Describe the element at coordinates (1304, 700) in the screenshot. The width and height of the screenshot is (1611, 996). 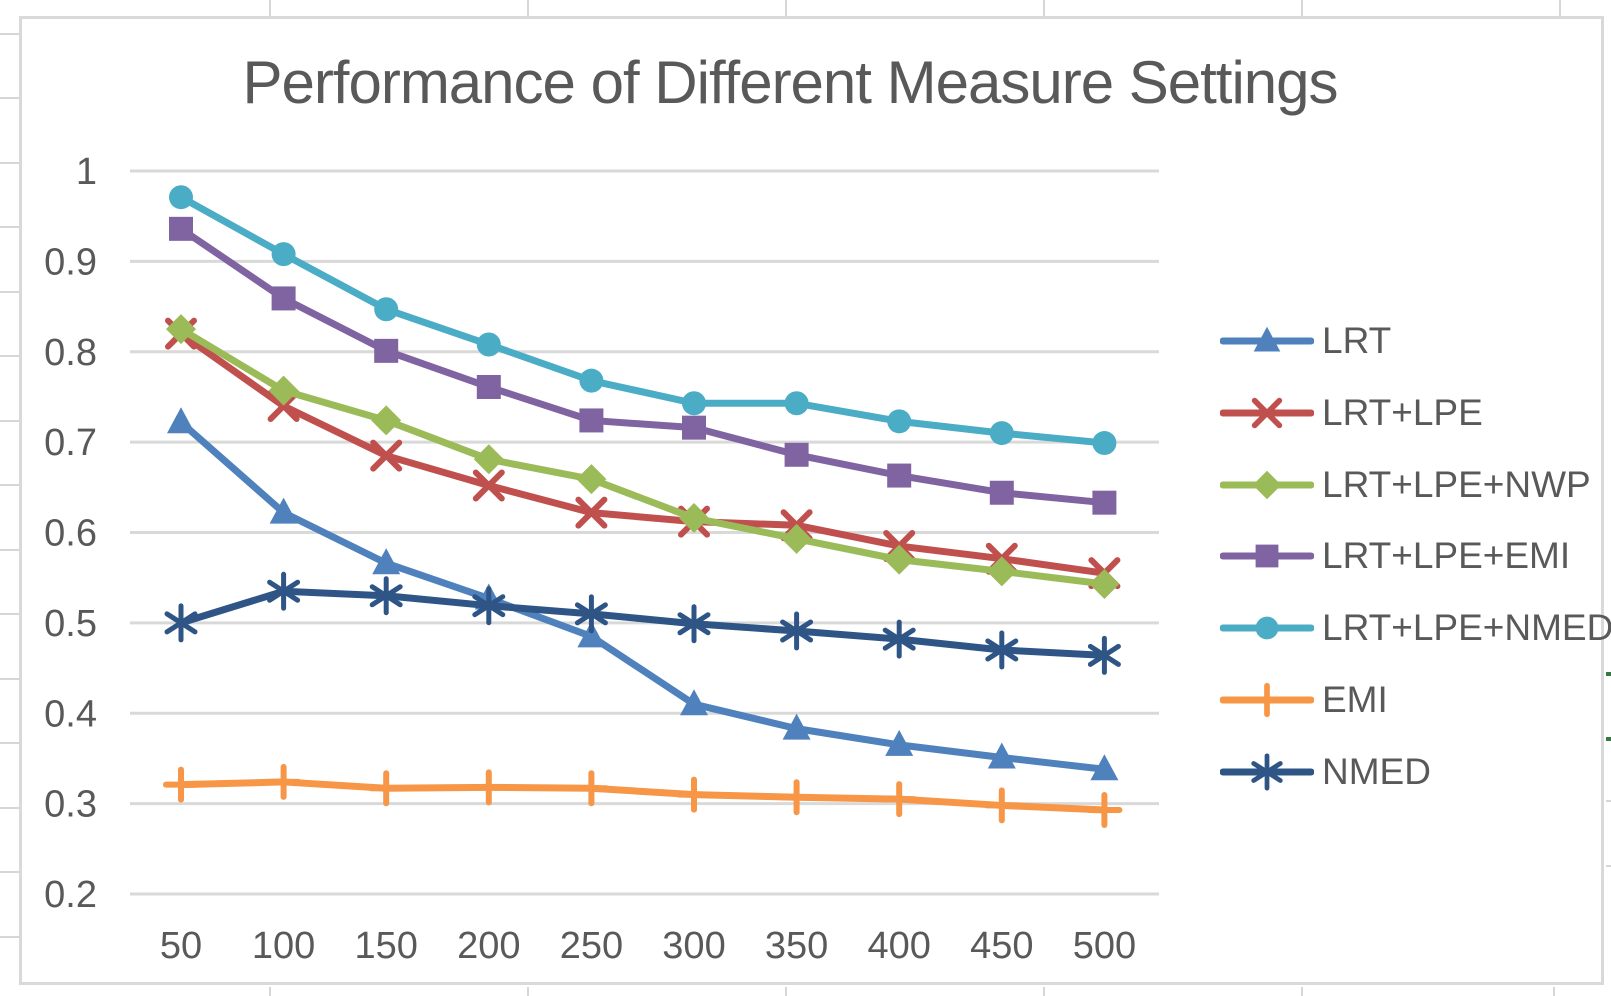
I see `legend-item-EMI: EMI` at that location.